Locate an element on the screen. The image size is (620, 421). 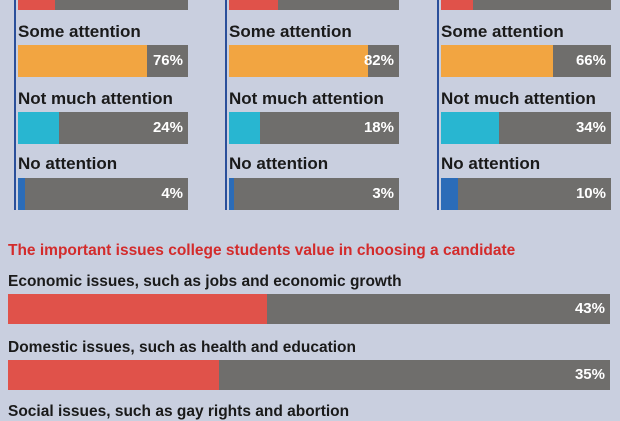
value-label-no: 10% is located at coordinates (590, 193).